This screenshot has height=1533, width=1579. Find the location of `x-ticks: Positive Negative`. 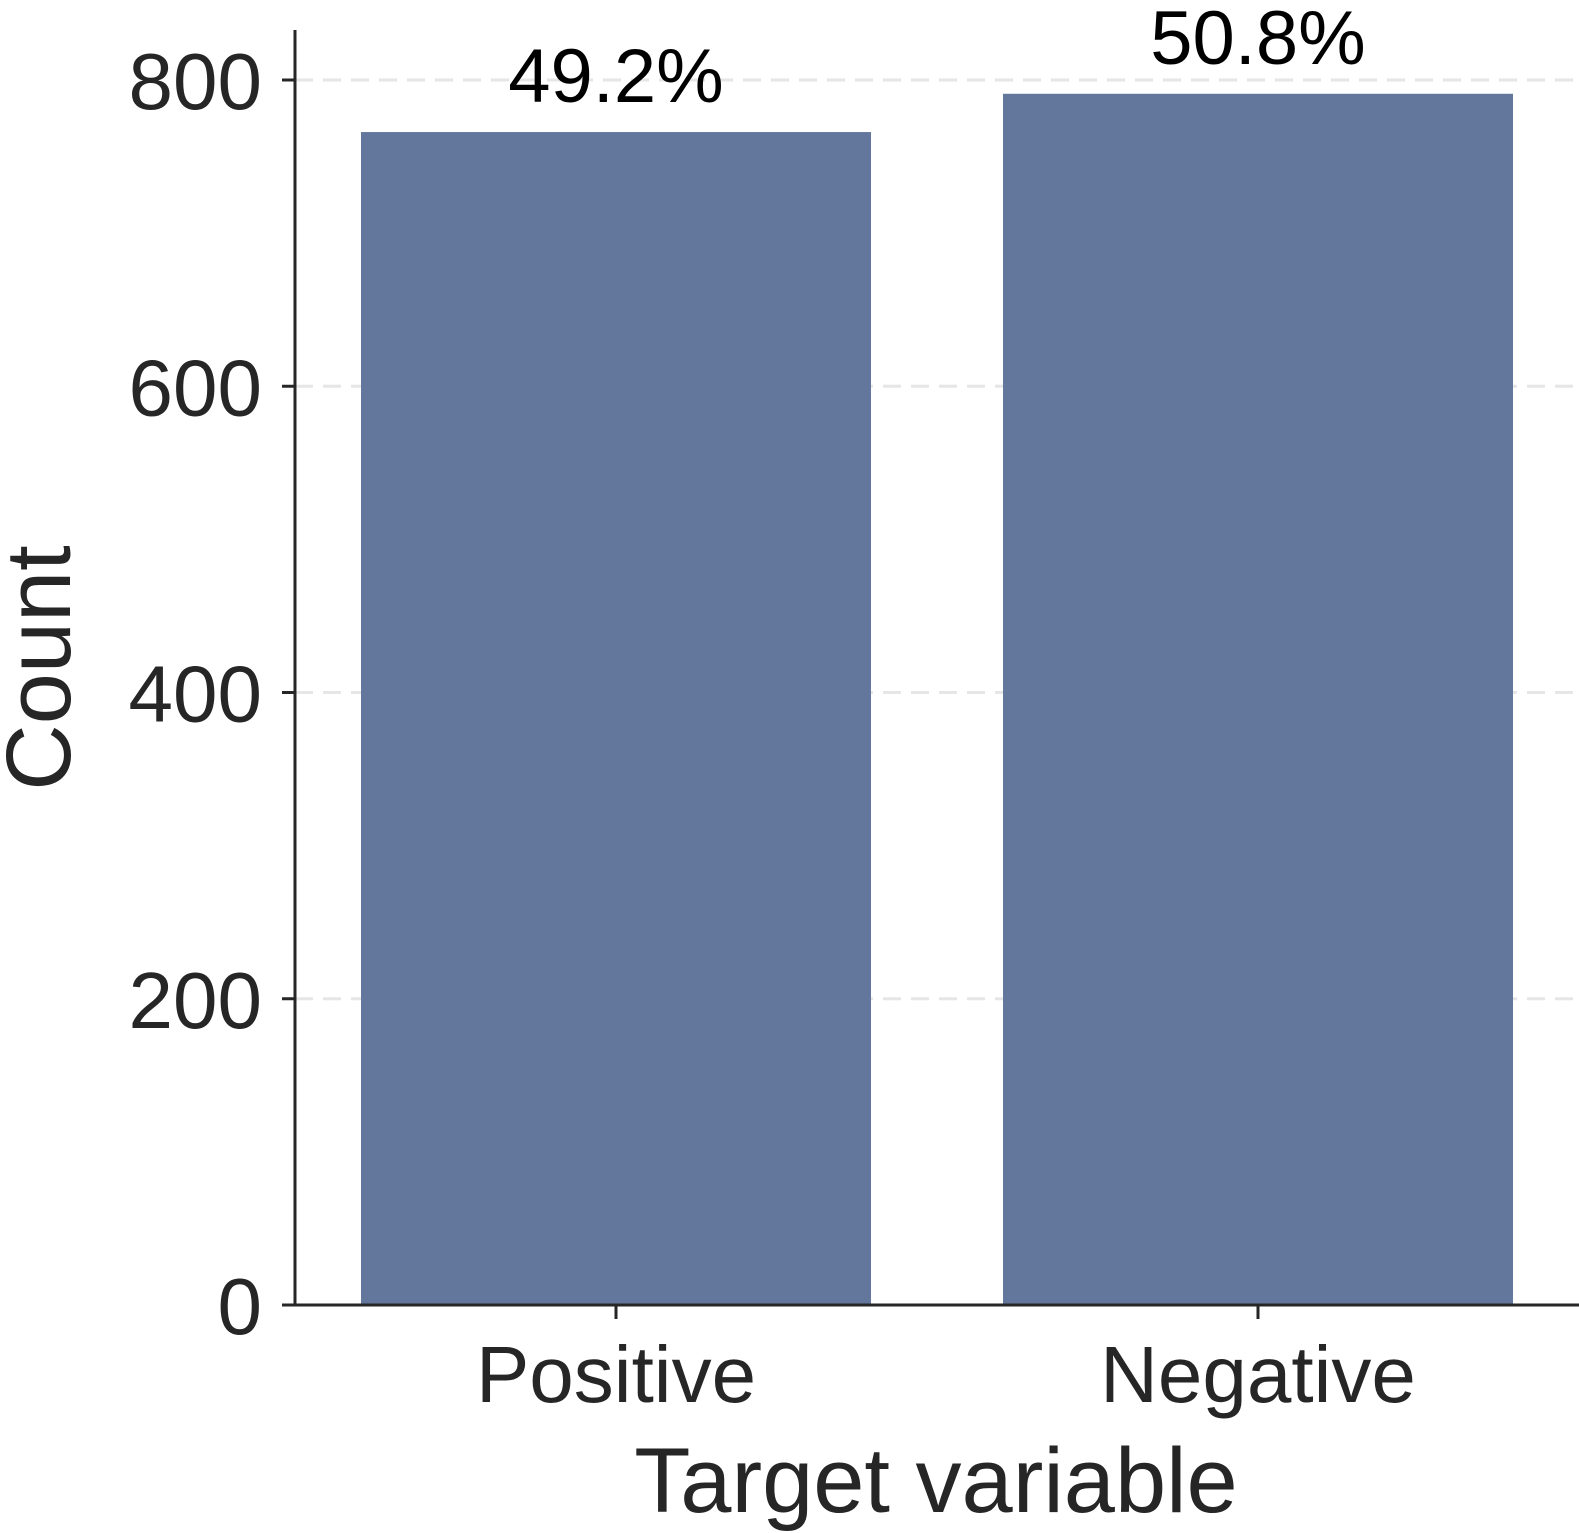

x-ticks: Positive Negative is located at coordinates (946, 1362).